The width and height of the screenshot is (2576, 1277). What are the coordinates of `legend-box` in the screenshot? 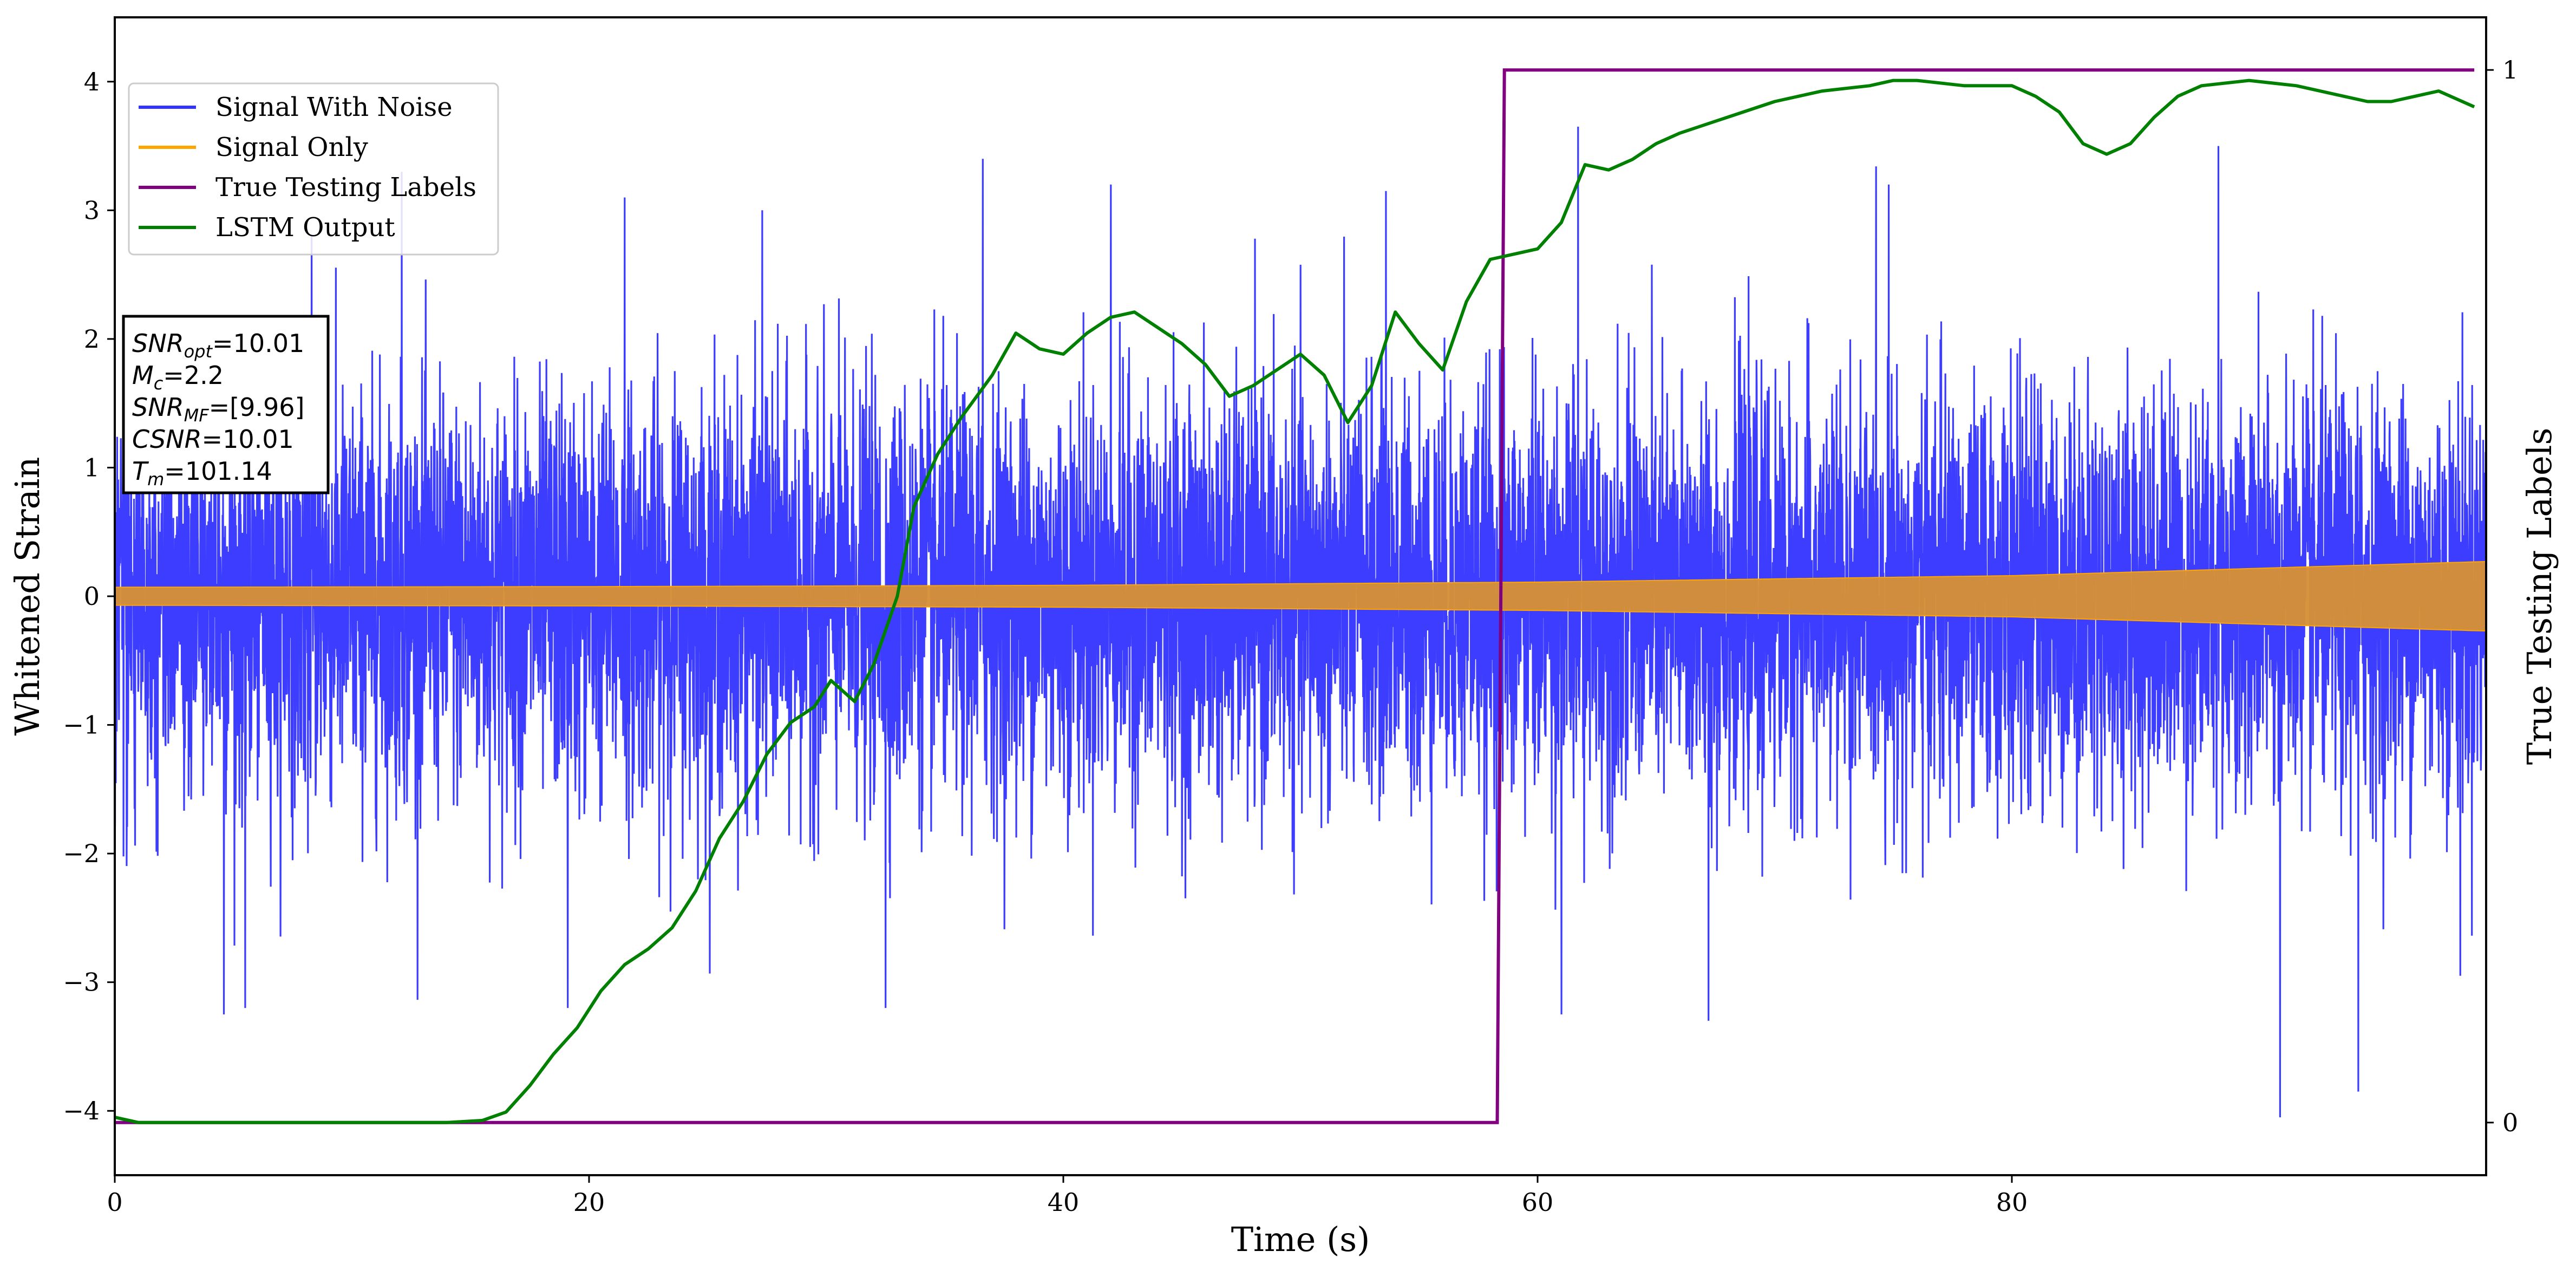 It's located at (313, 169).